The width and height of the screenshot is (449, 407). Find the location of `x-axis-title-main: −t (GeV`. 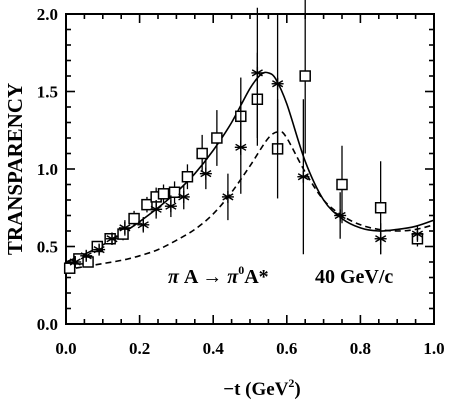

x-axis-title-main: −t (GeV is located at coordinates (255, 389).